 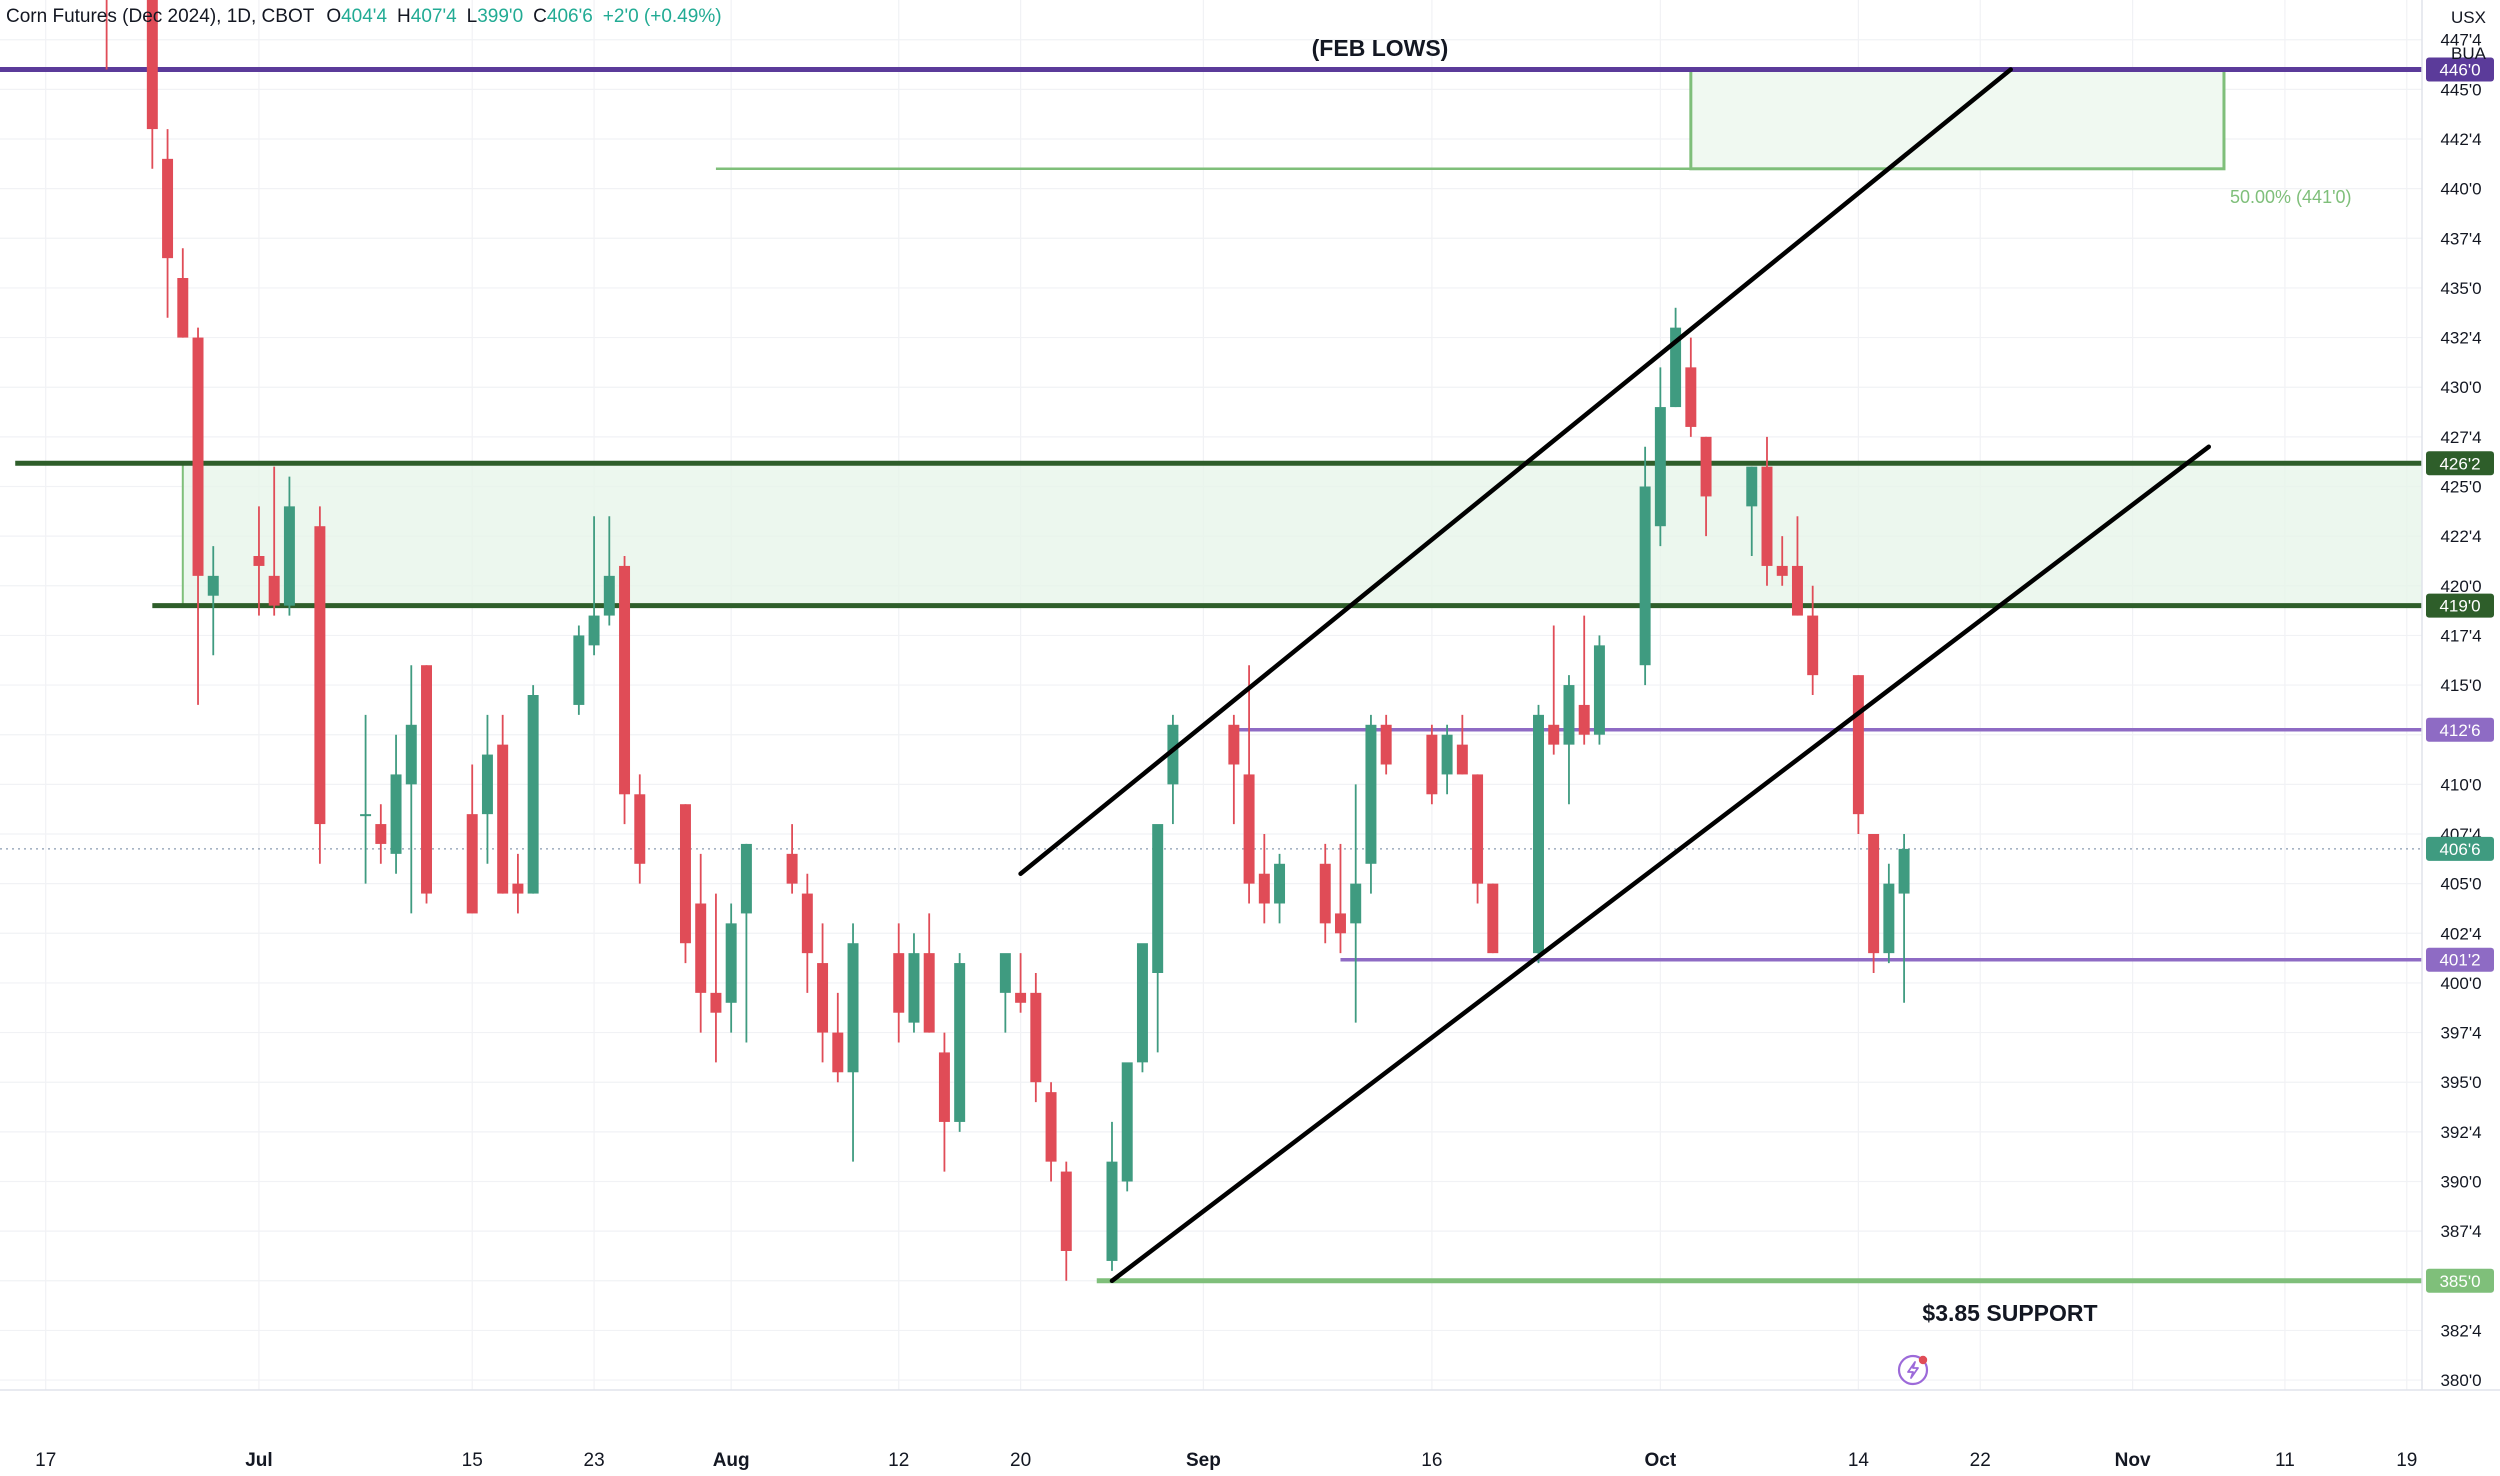 I want to click on time-tick-label: 20, so click(x=1020, y=1460).